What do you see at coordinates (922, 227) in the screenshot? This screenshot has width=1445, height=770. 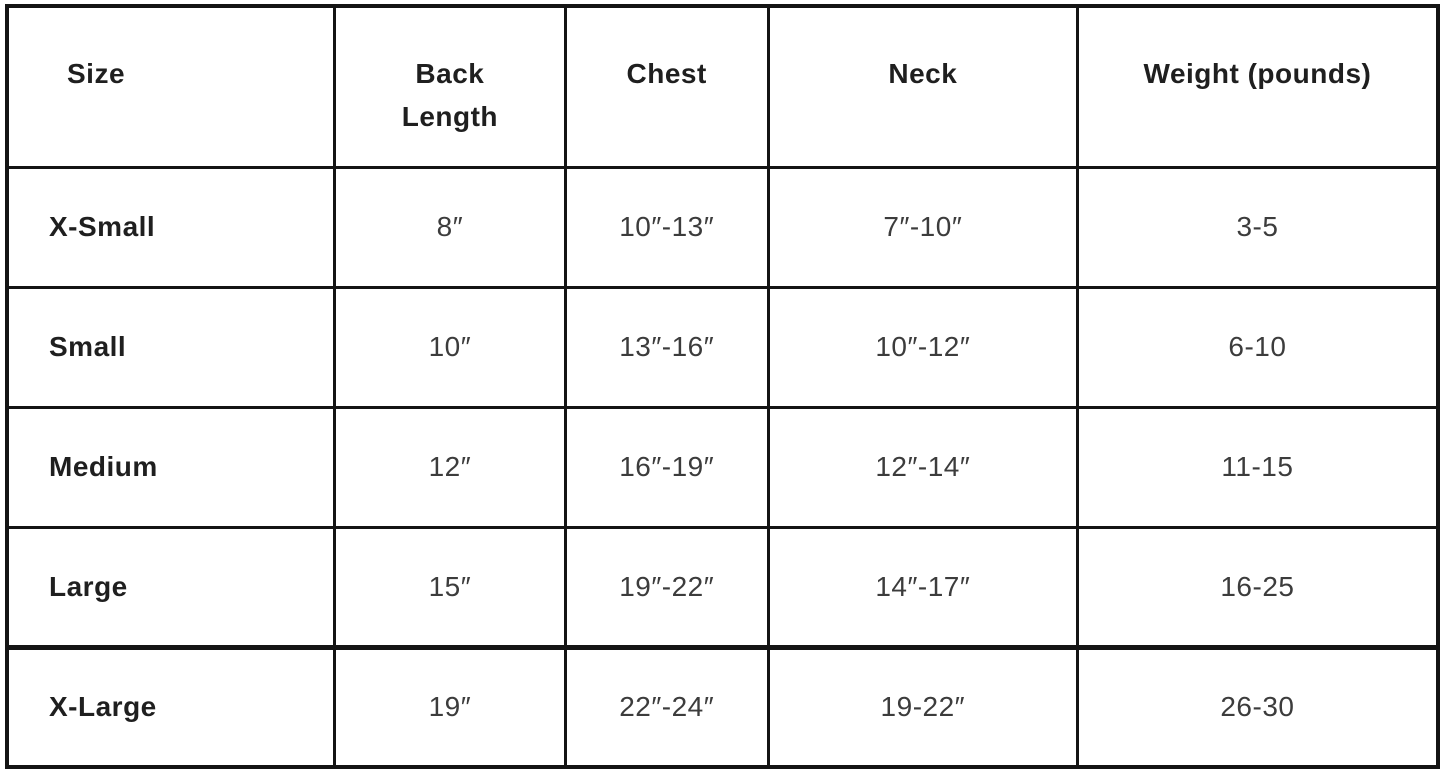 I see `cell-neck: 7″-10″` at bounding box center [922, 227].